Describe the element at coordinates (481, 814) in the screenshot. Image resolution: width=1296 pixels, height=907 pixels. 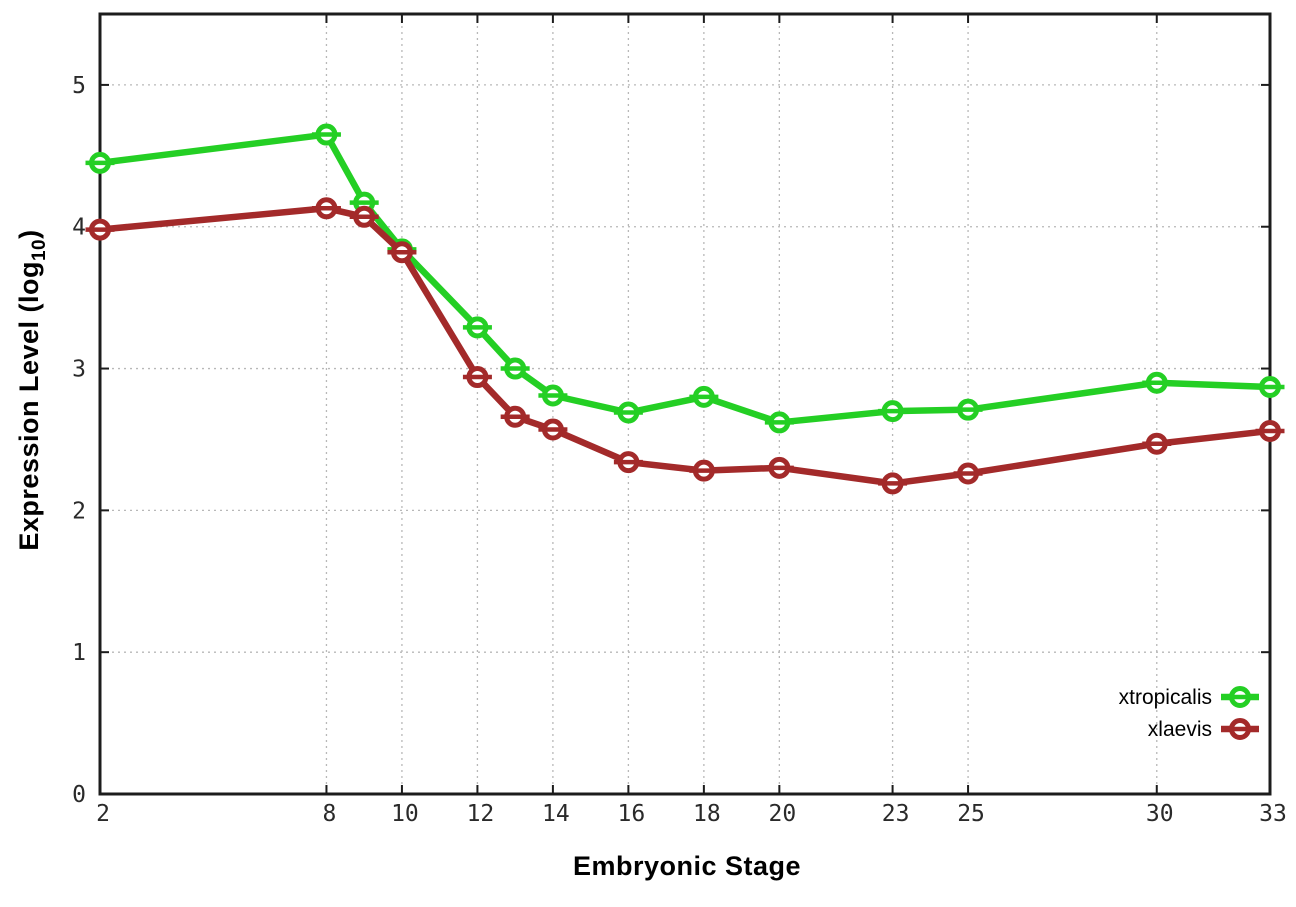
I see `x-tick-label: 12` at that location.